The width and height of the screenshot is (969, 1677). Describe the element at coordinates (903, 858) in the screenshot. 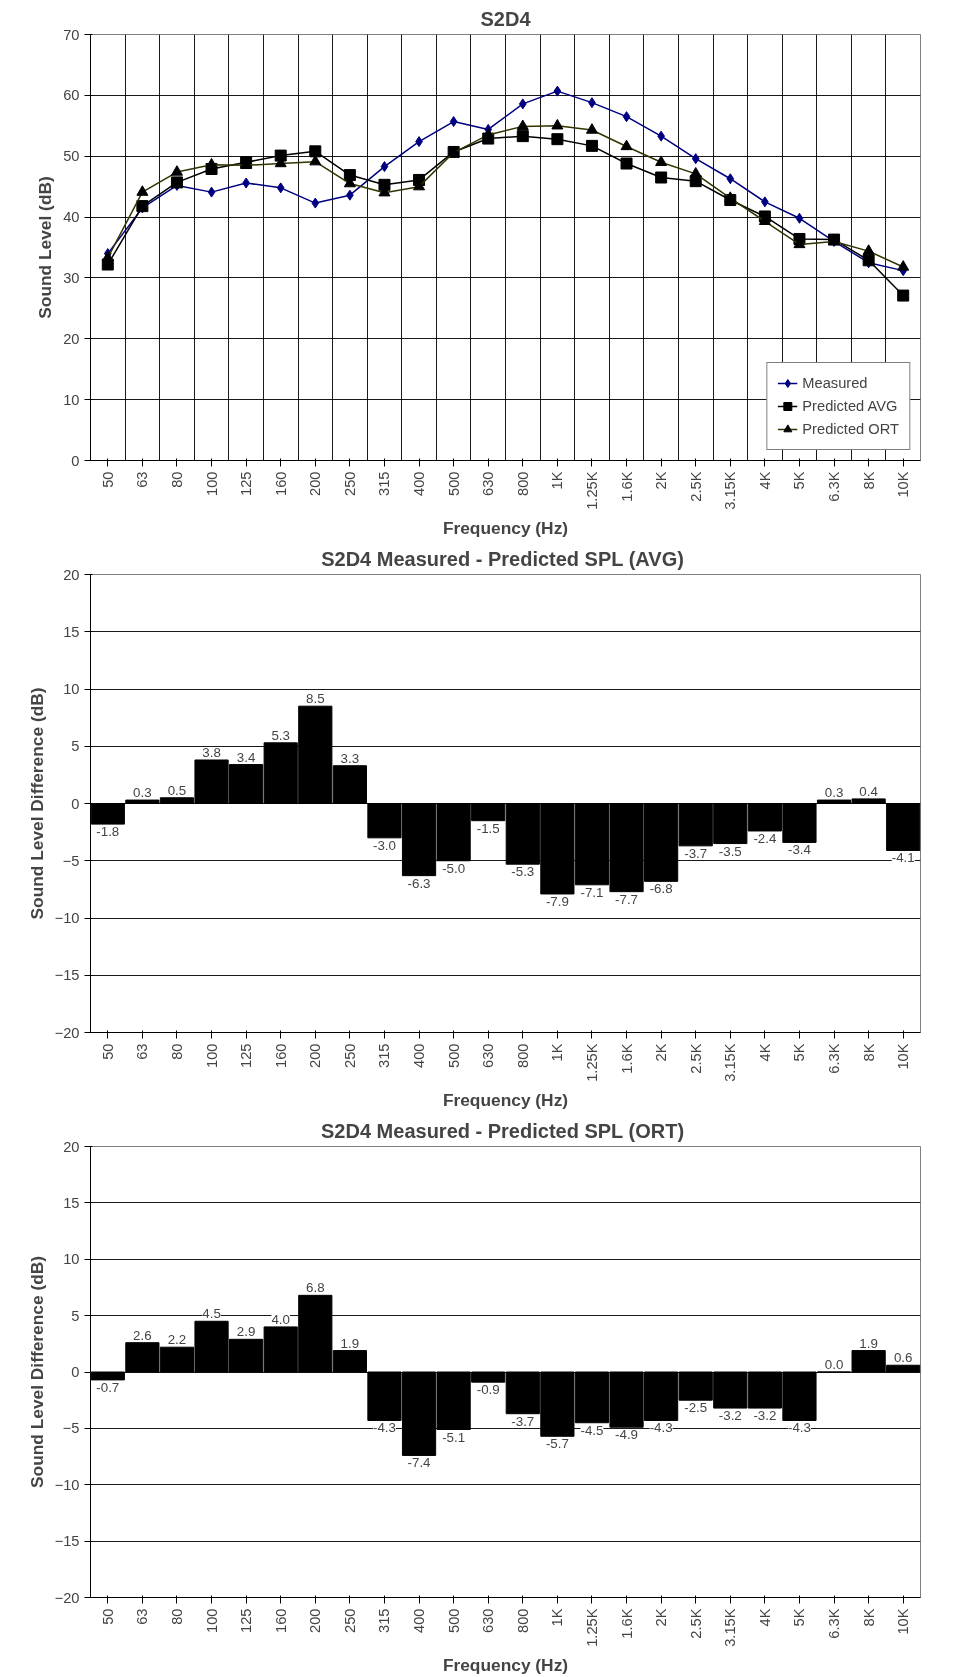

I see `data-label: -4.1` at that location.